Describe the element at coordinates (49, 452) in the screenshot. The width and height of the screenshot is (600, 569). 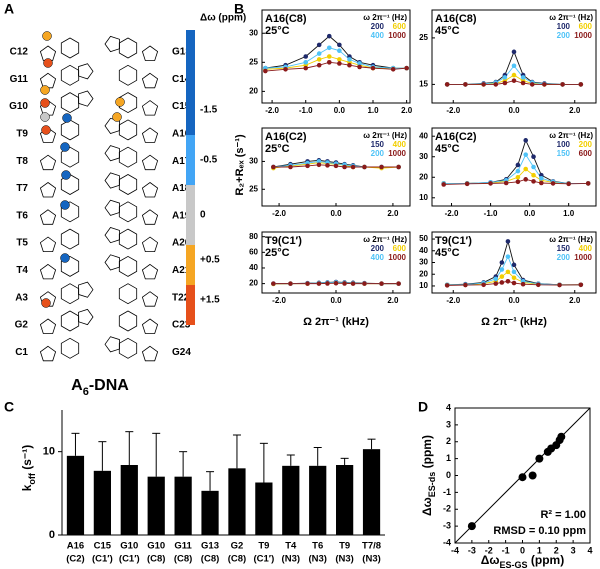
I see `y-tick-label: 10` at that location.